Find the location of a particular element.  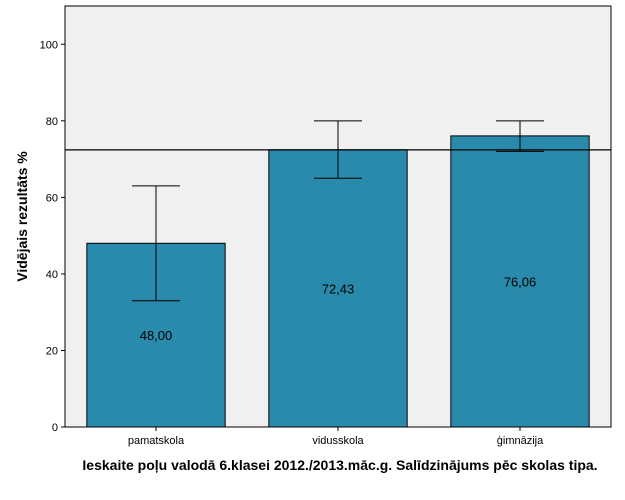

value-label-2: 72,43 is located at coordinates (338, 288).